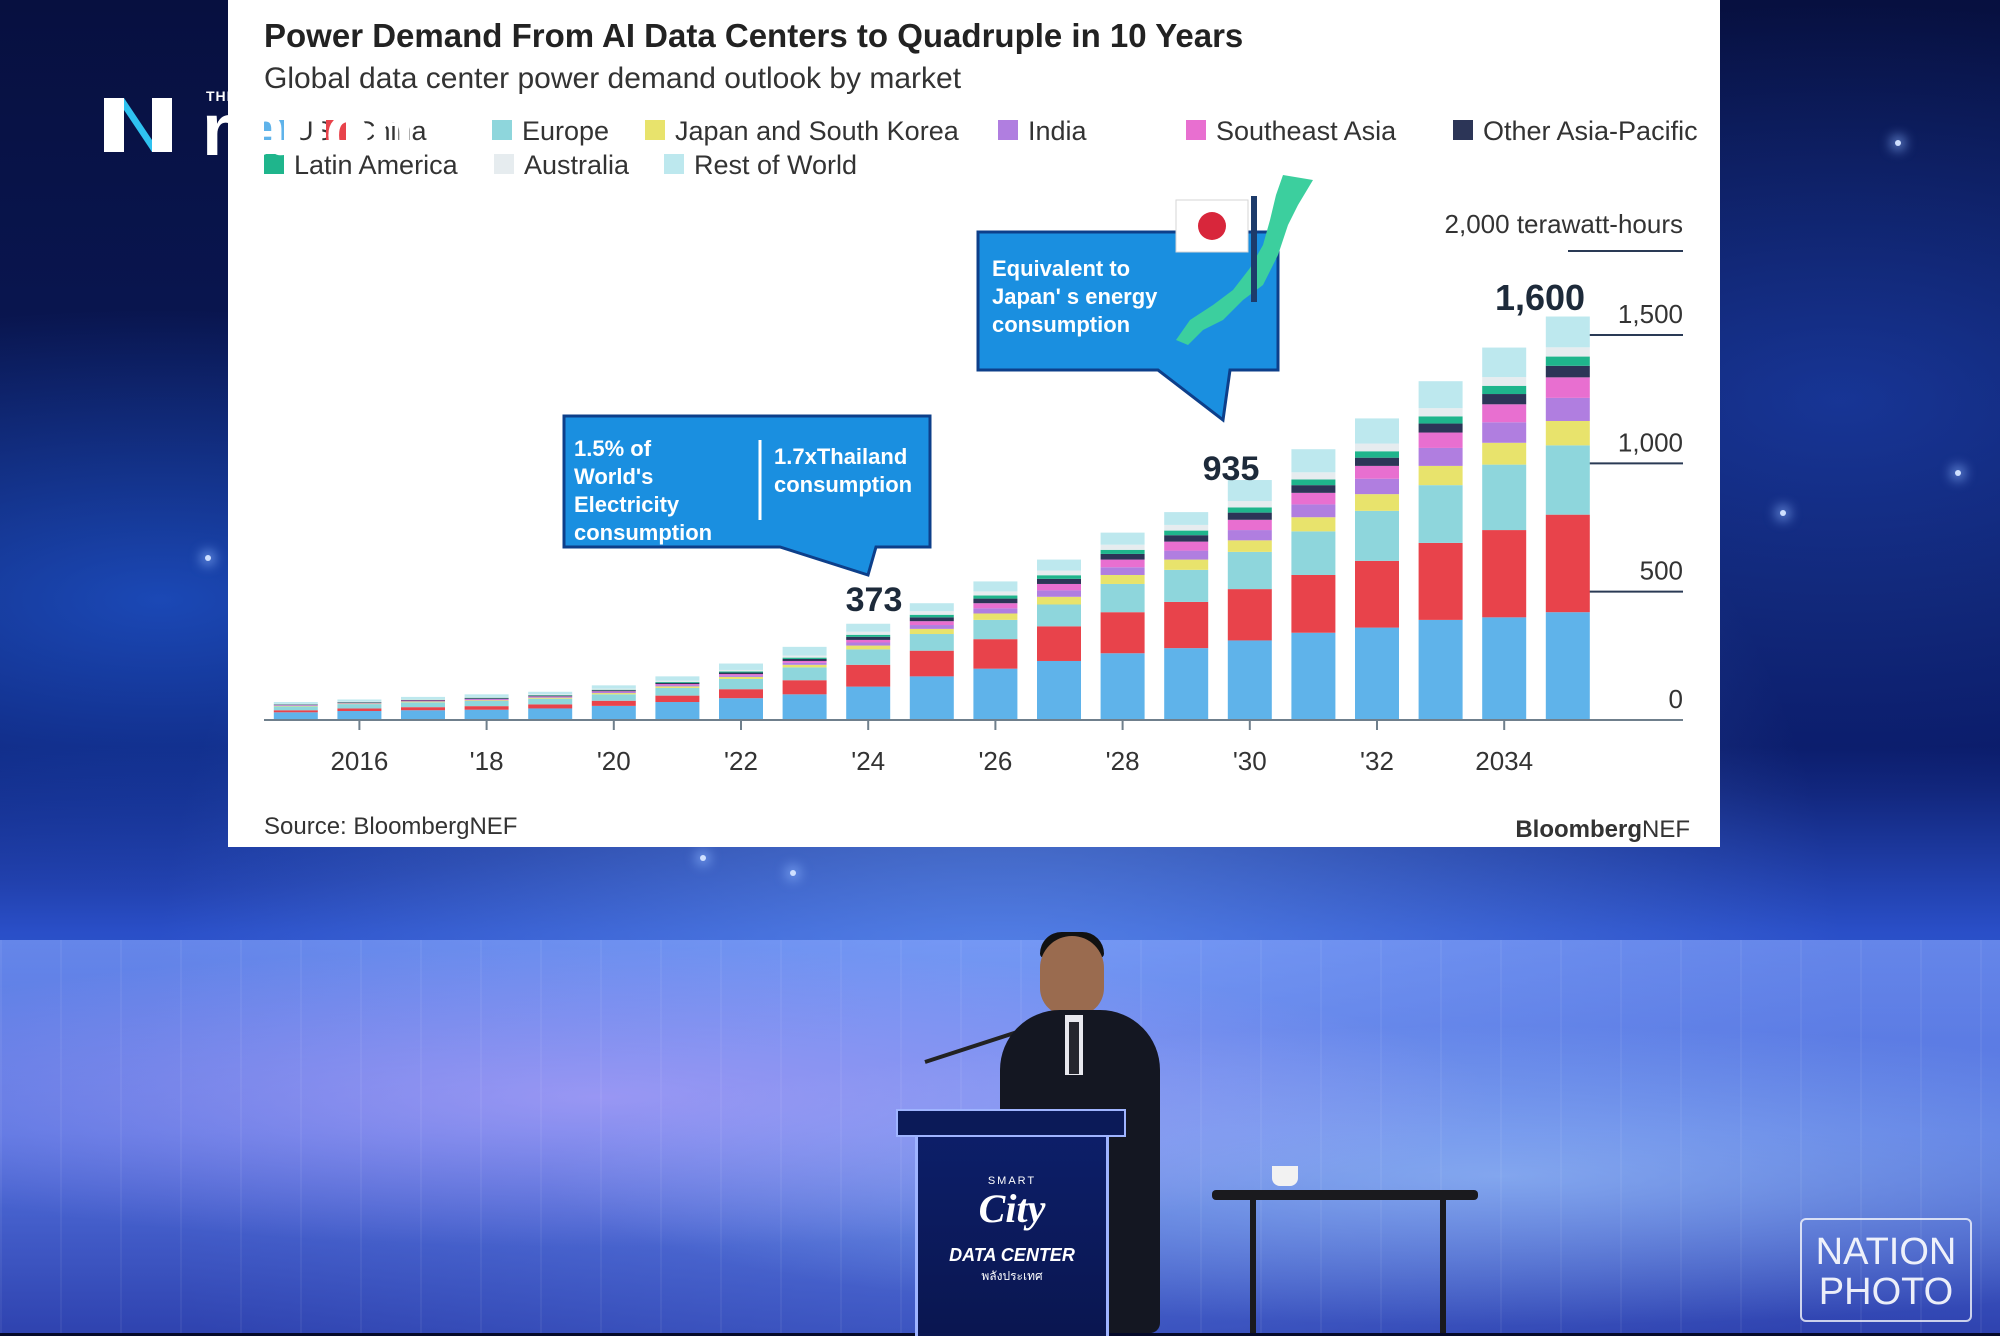 The image size is (2000, 1336). Describe the element at coordinates (1886, 1270) in the screenshot. I see `nation-photo-watermark: NATION PHOTO` at that location.